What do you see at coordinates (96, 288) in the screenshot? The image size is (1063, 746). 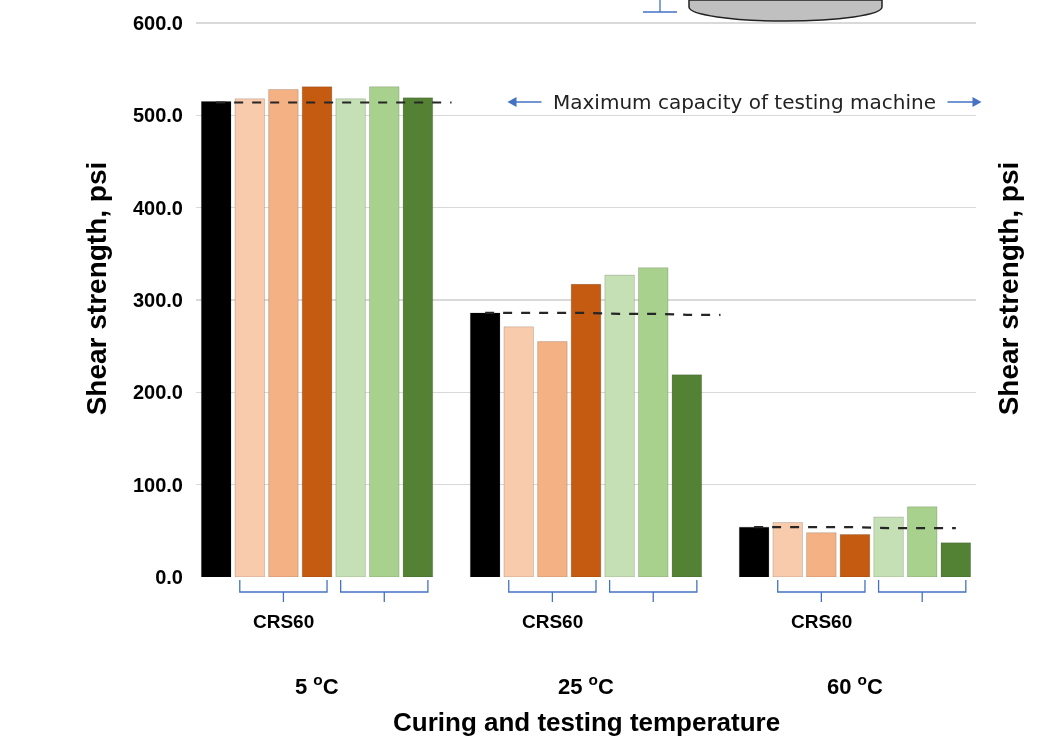 I see `y-axis-title: Shear strength, psi` at bounding box center [96, 288].